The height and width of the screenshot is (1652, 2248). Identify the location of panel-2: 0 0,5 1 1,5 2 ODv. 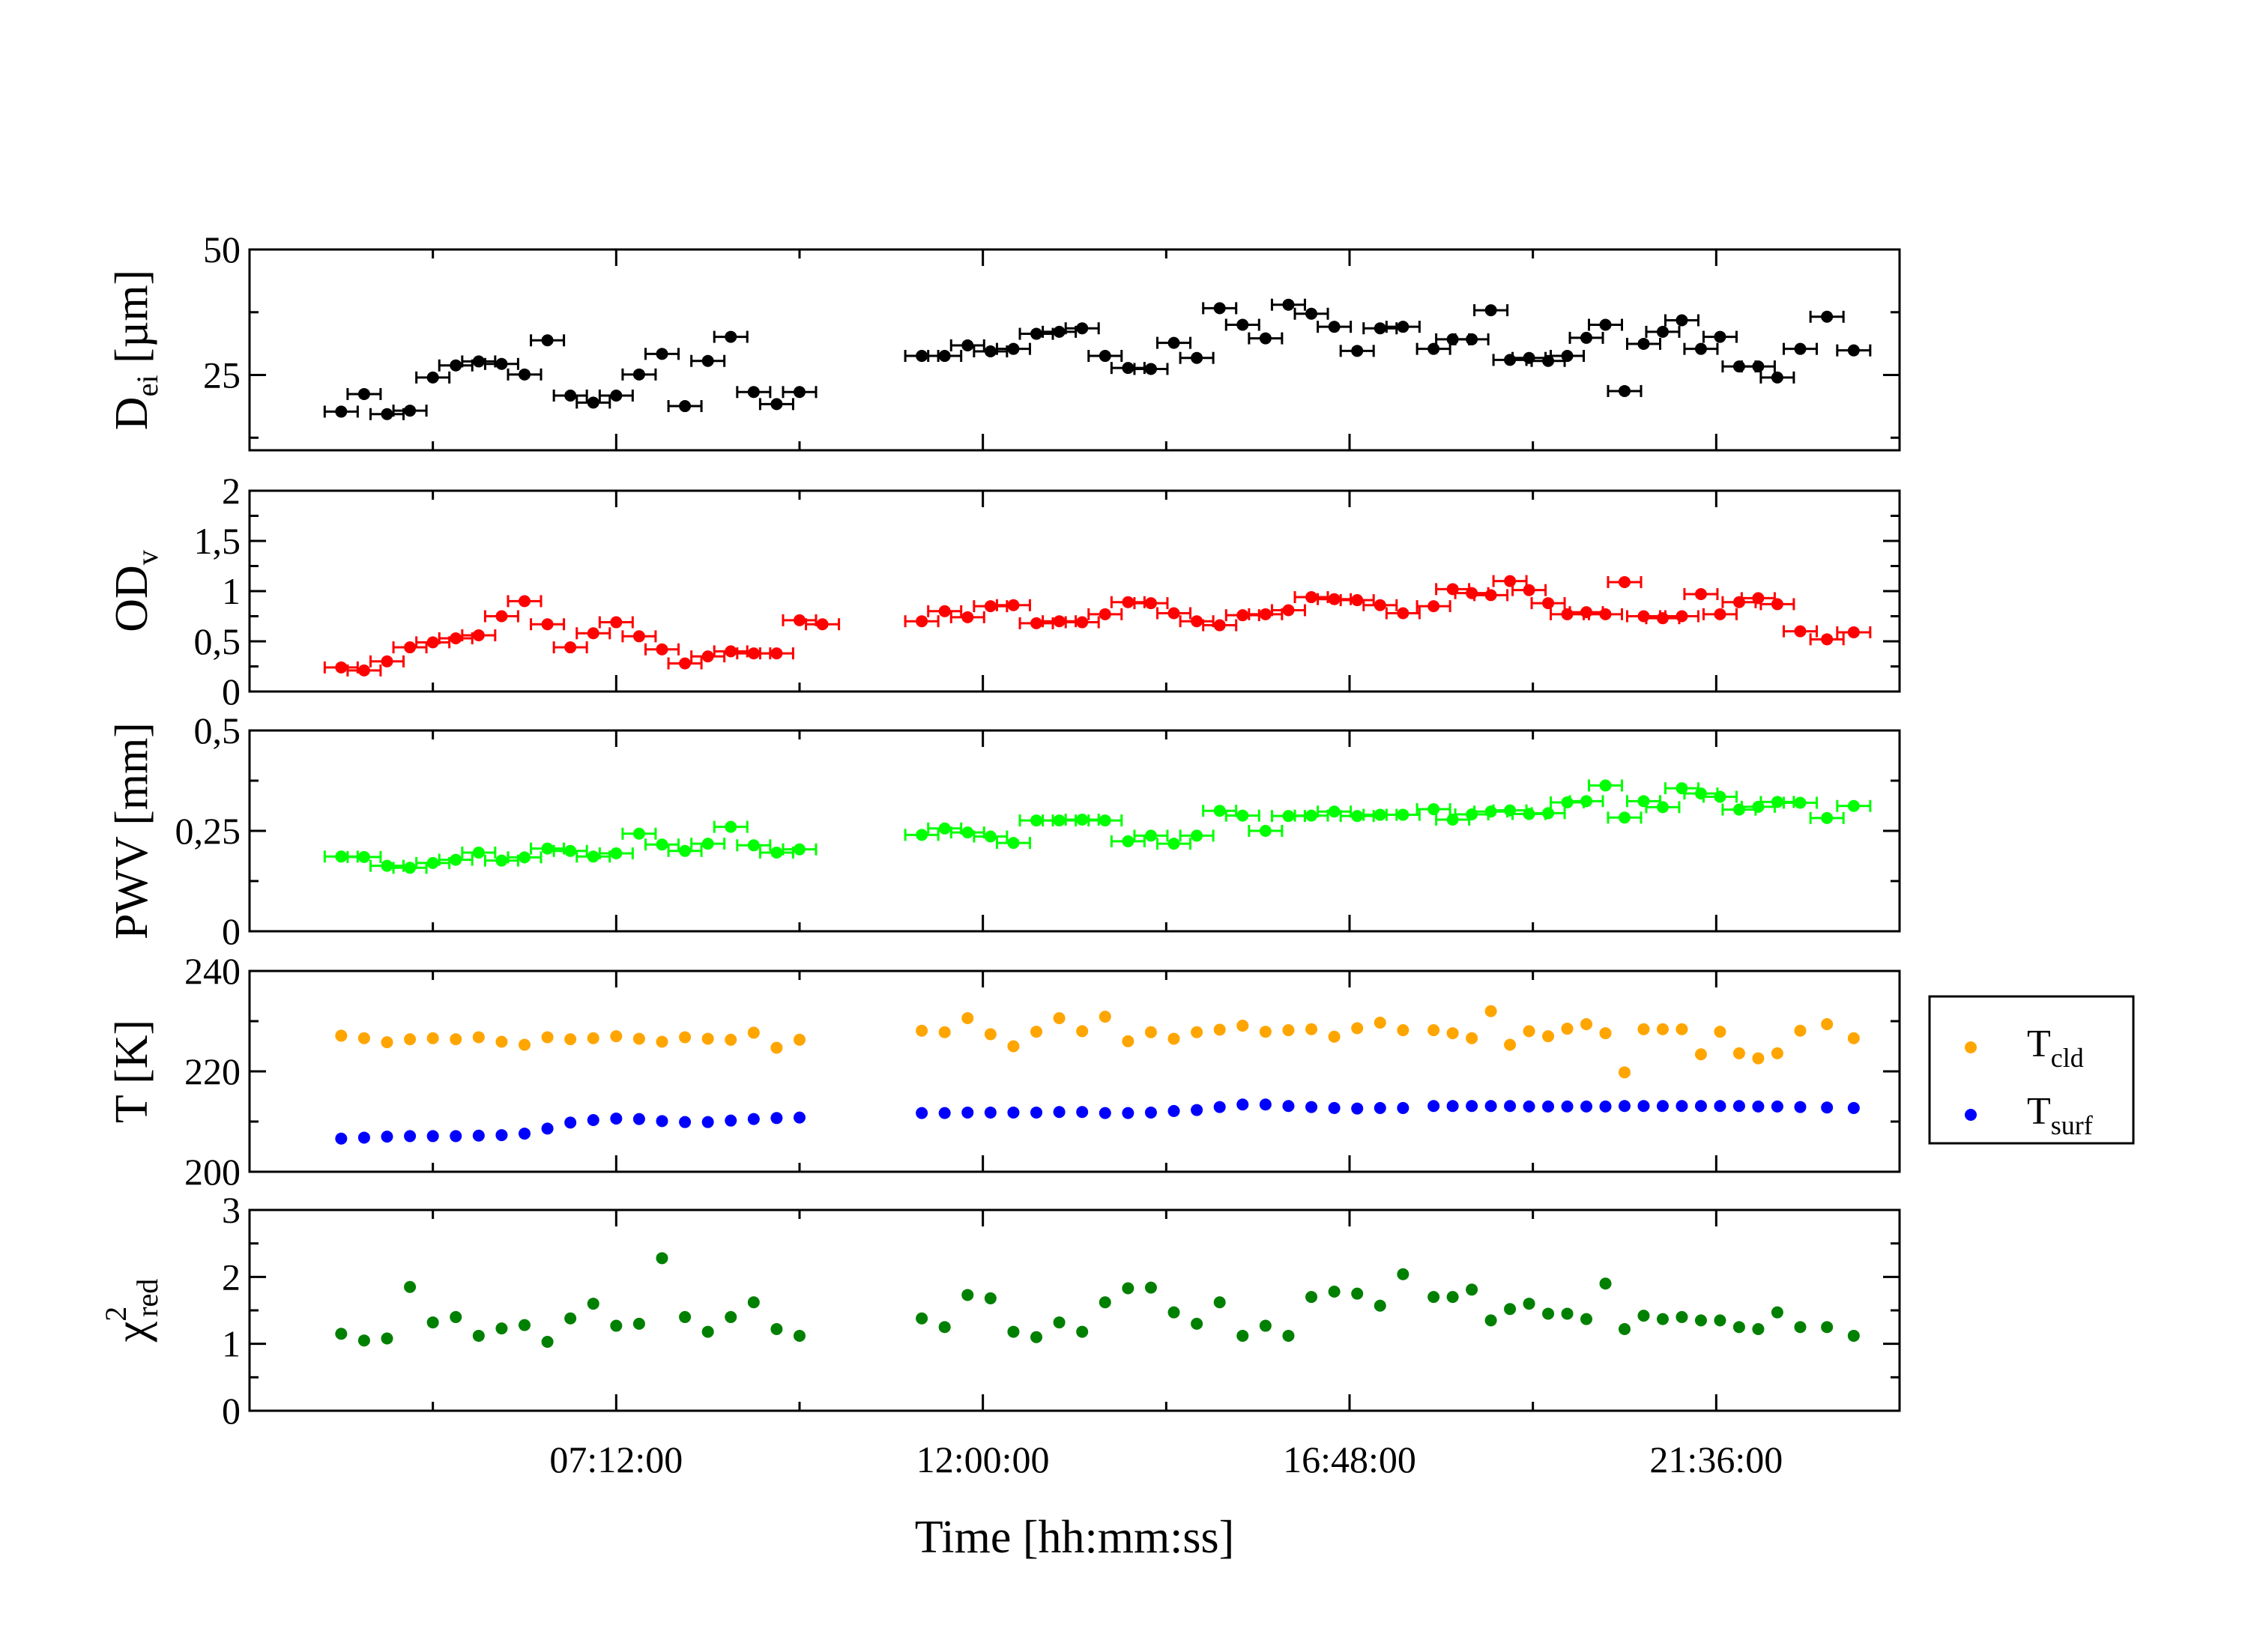
(1003, 591).